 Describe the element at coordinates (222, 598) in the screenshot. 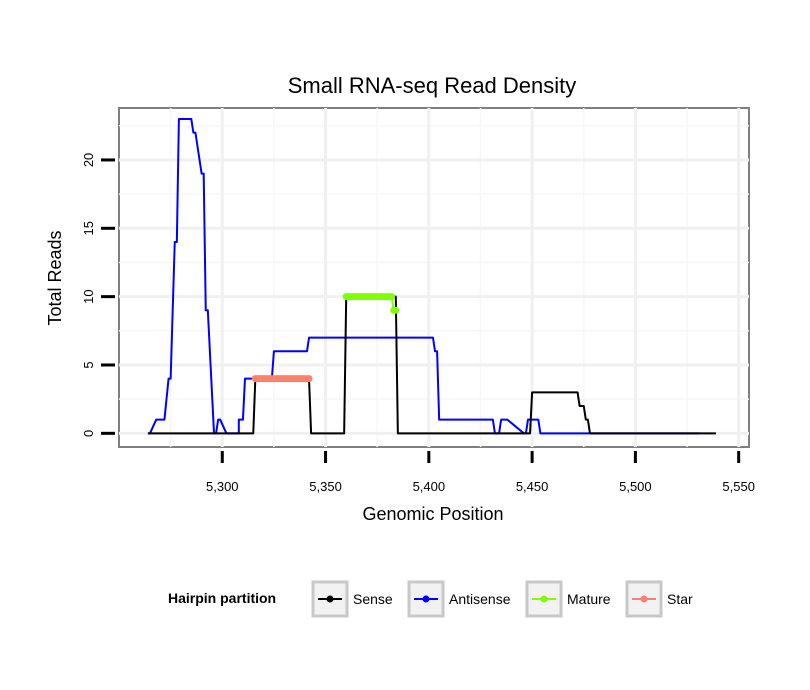

I see `legend-title: Hairpin partition` at that location.